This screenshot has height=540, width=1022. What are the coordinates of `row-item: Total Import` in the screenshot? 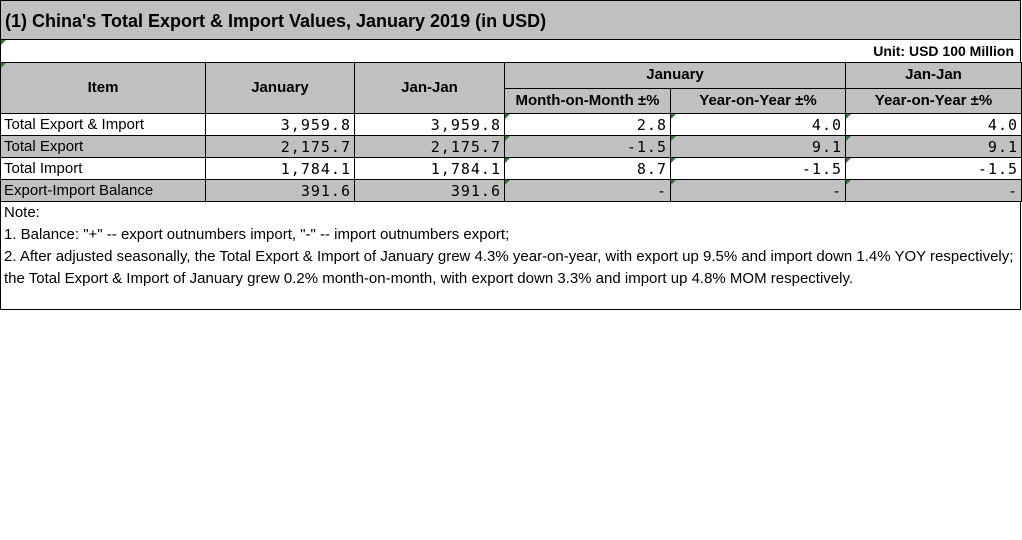 It's located at (103, 168).